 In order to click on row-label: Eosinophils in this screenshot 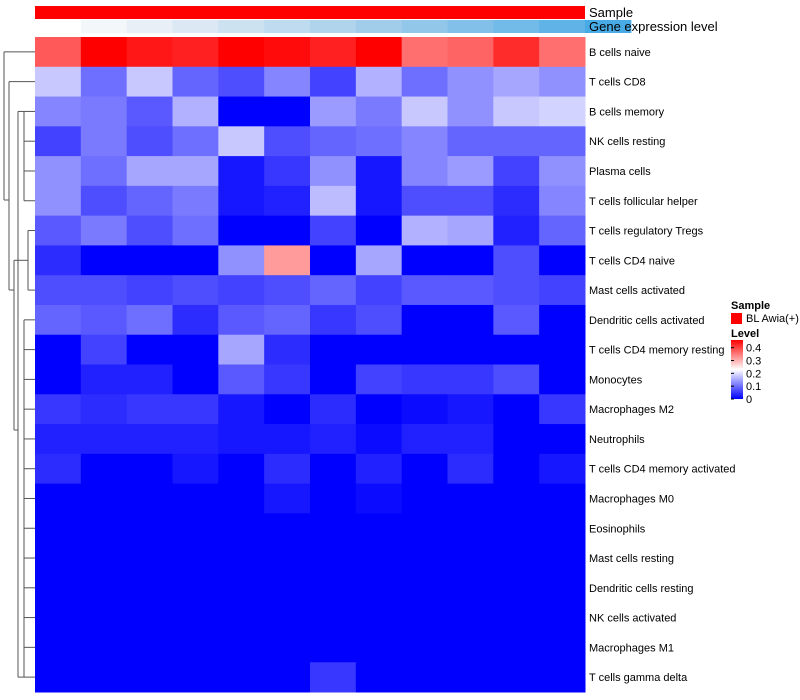, I will do `click(617, 529)`.